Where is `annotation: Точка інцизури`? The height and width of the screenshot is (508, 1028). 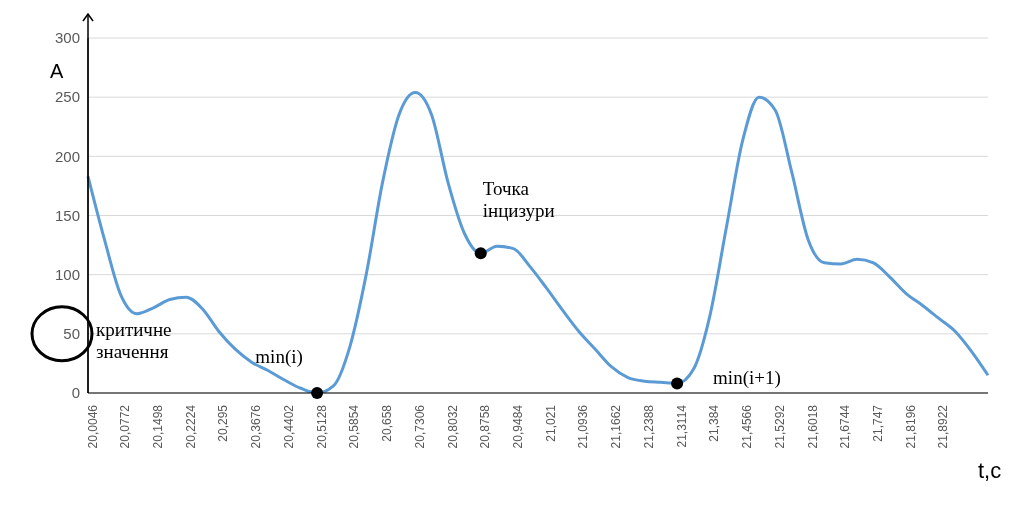 annotation: Точка інцизури is located at coordinates (518, 200).